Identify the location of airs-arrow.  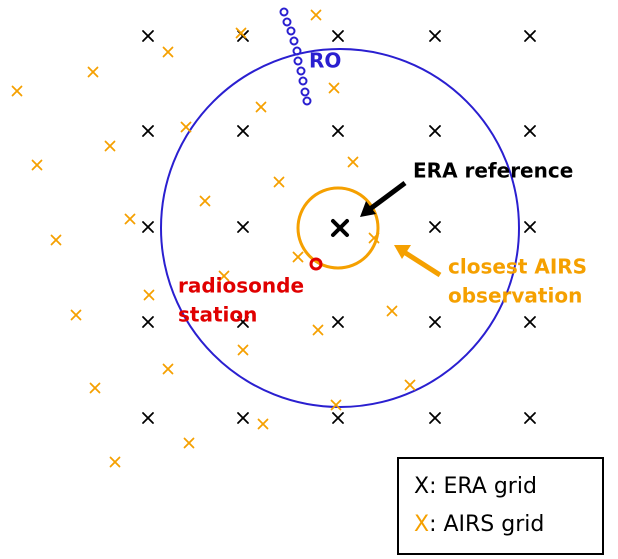
(418, 261).